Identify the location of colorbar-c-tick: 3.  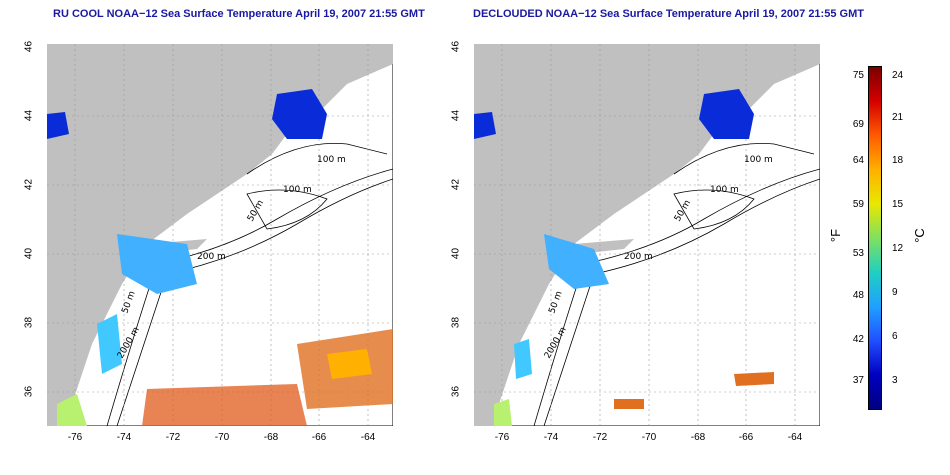
(895, 380).